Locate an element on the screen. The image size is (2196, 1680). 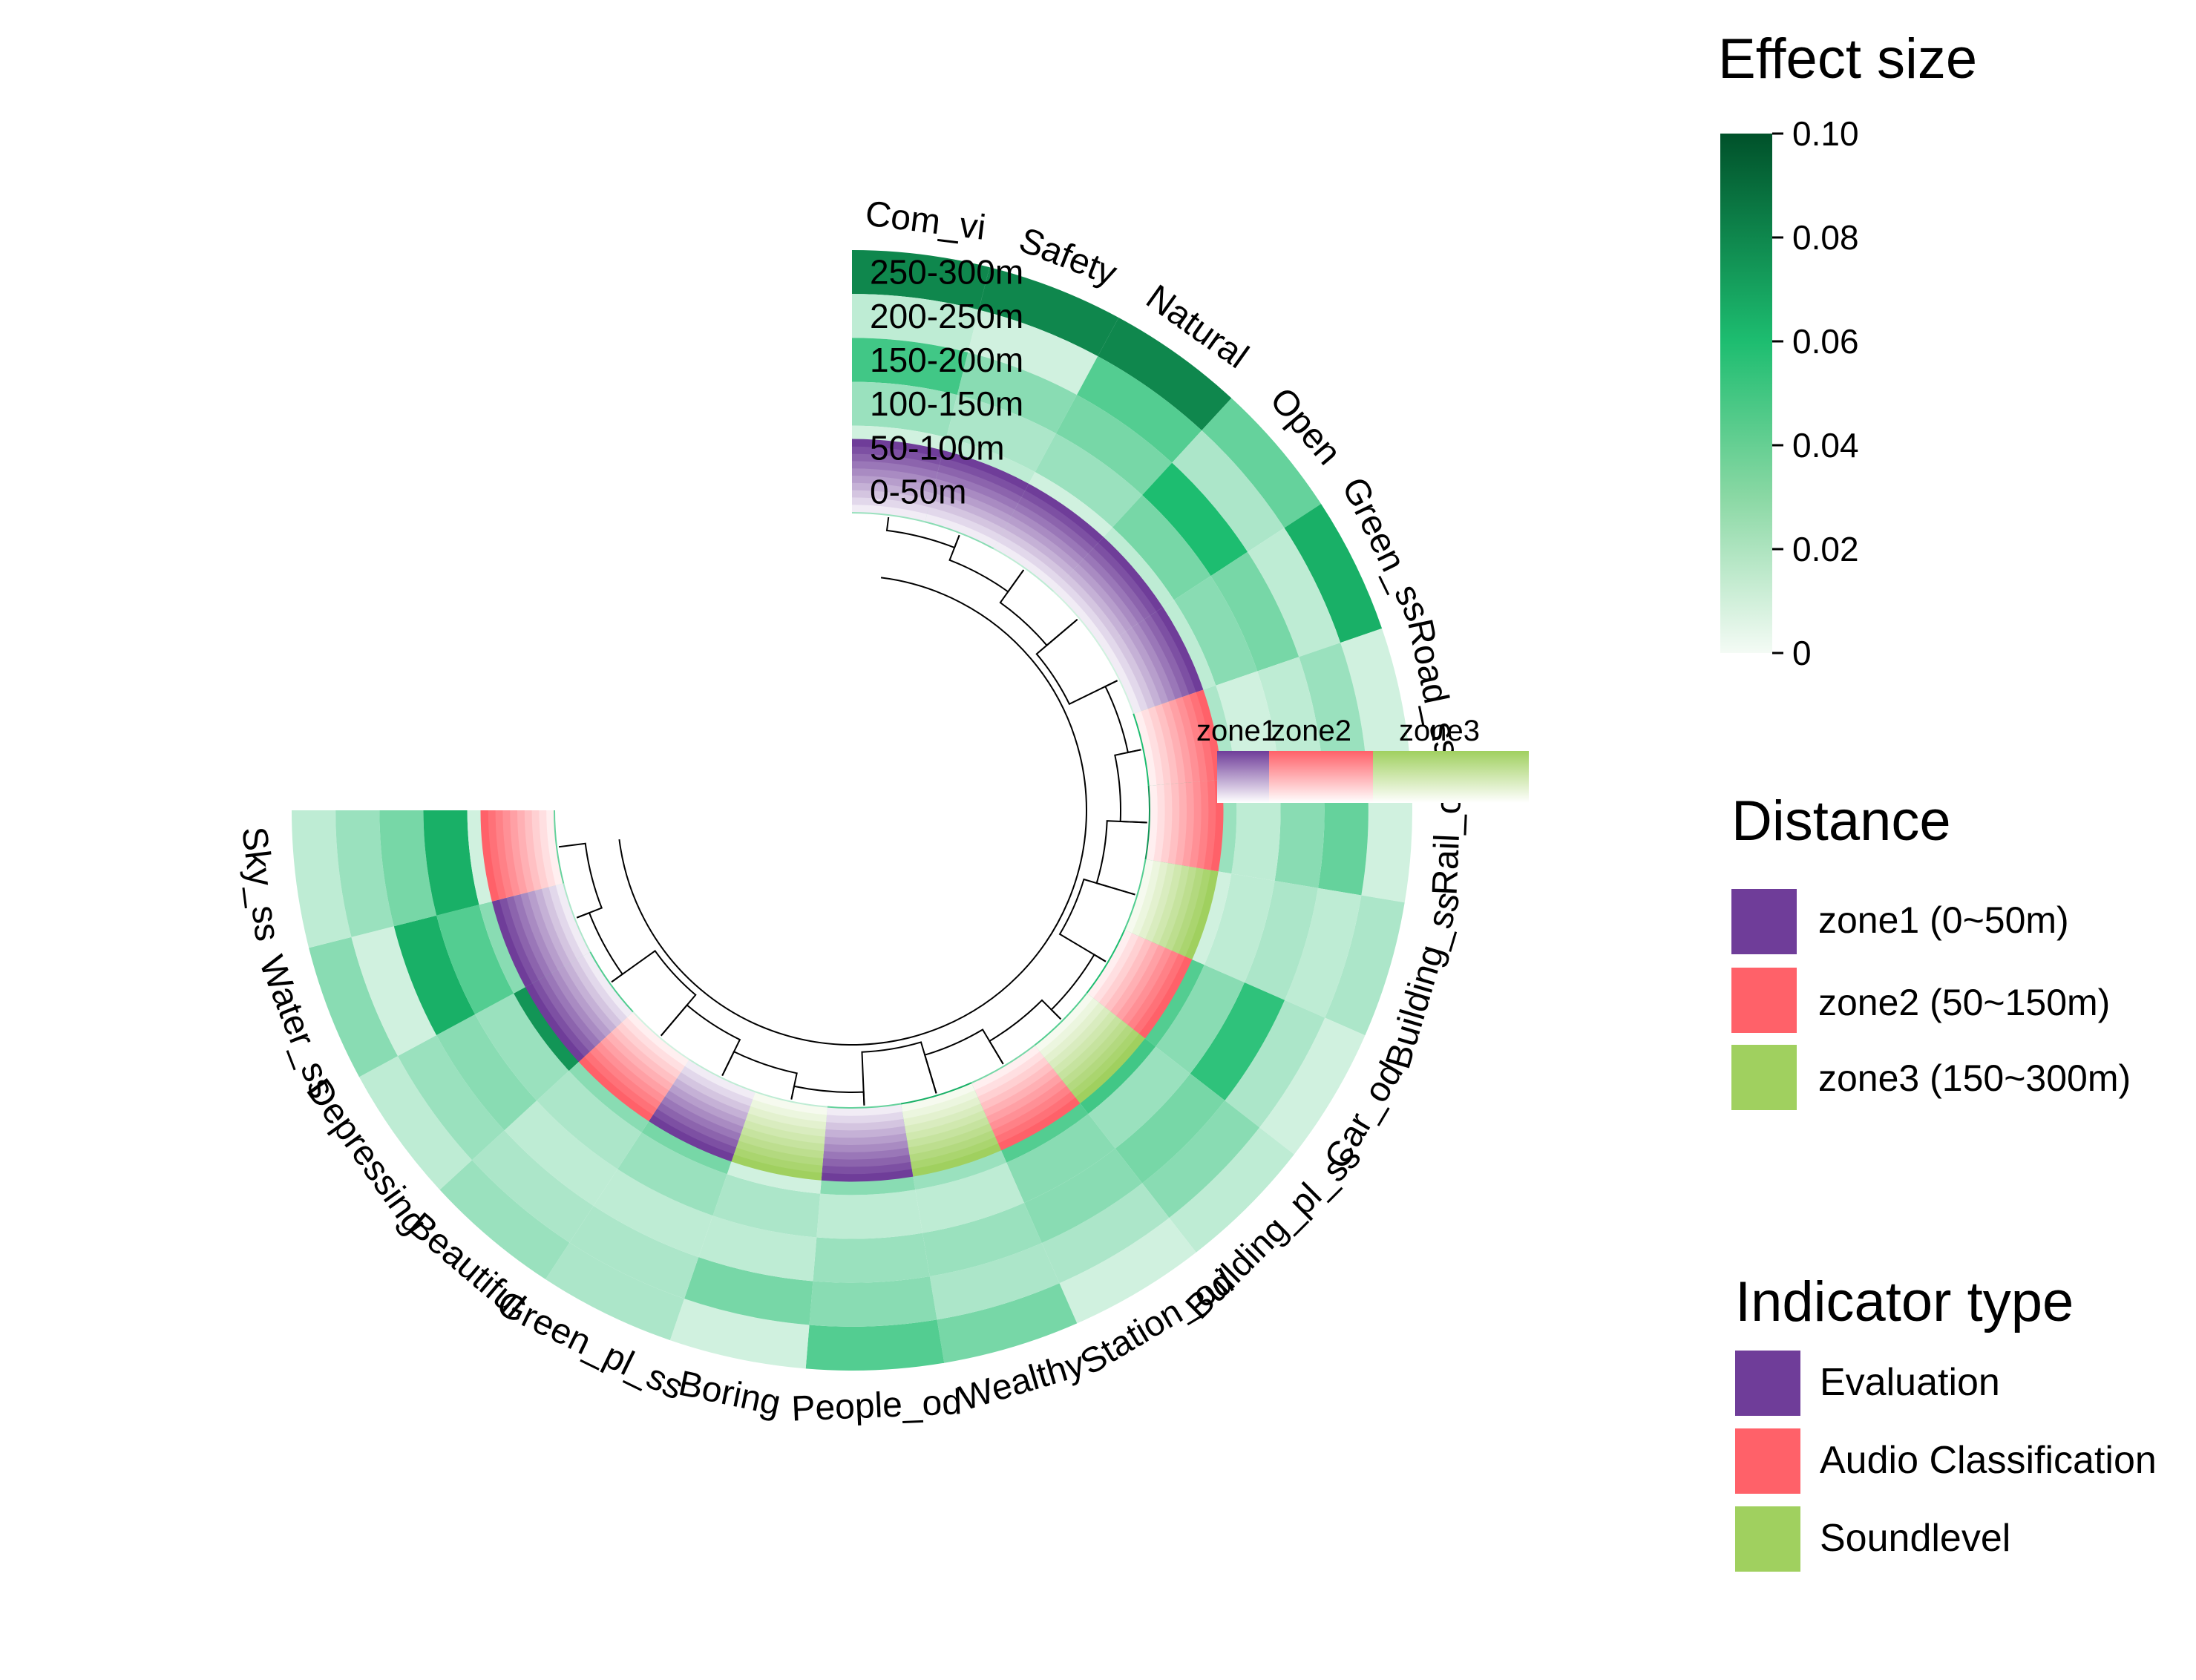
zone3-swatch is located at coordinates (1451, 777).